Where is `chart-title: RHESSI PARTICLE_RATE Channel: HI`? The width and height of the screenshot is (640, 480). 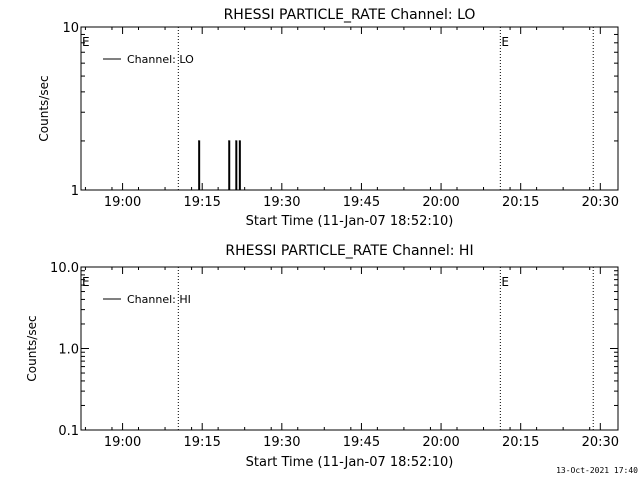 chart-title: RHESSI PARTICLE_RATE Channel: HI is located at coordinates (349, 251).